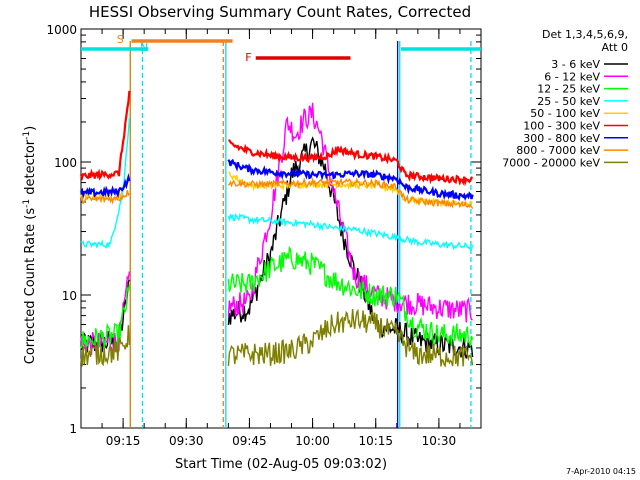 This screenshot has height=480, width=640. Describe the element at coordinates (69, 296) in the screenshot. I see `y-tick-label: 10` at that location.